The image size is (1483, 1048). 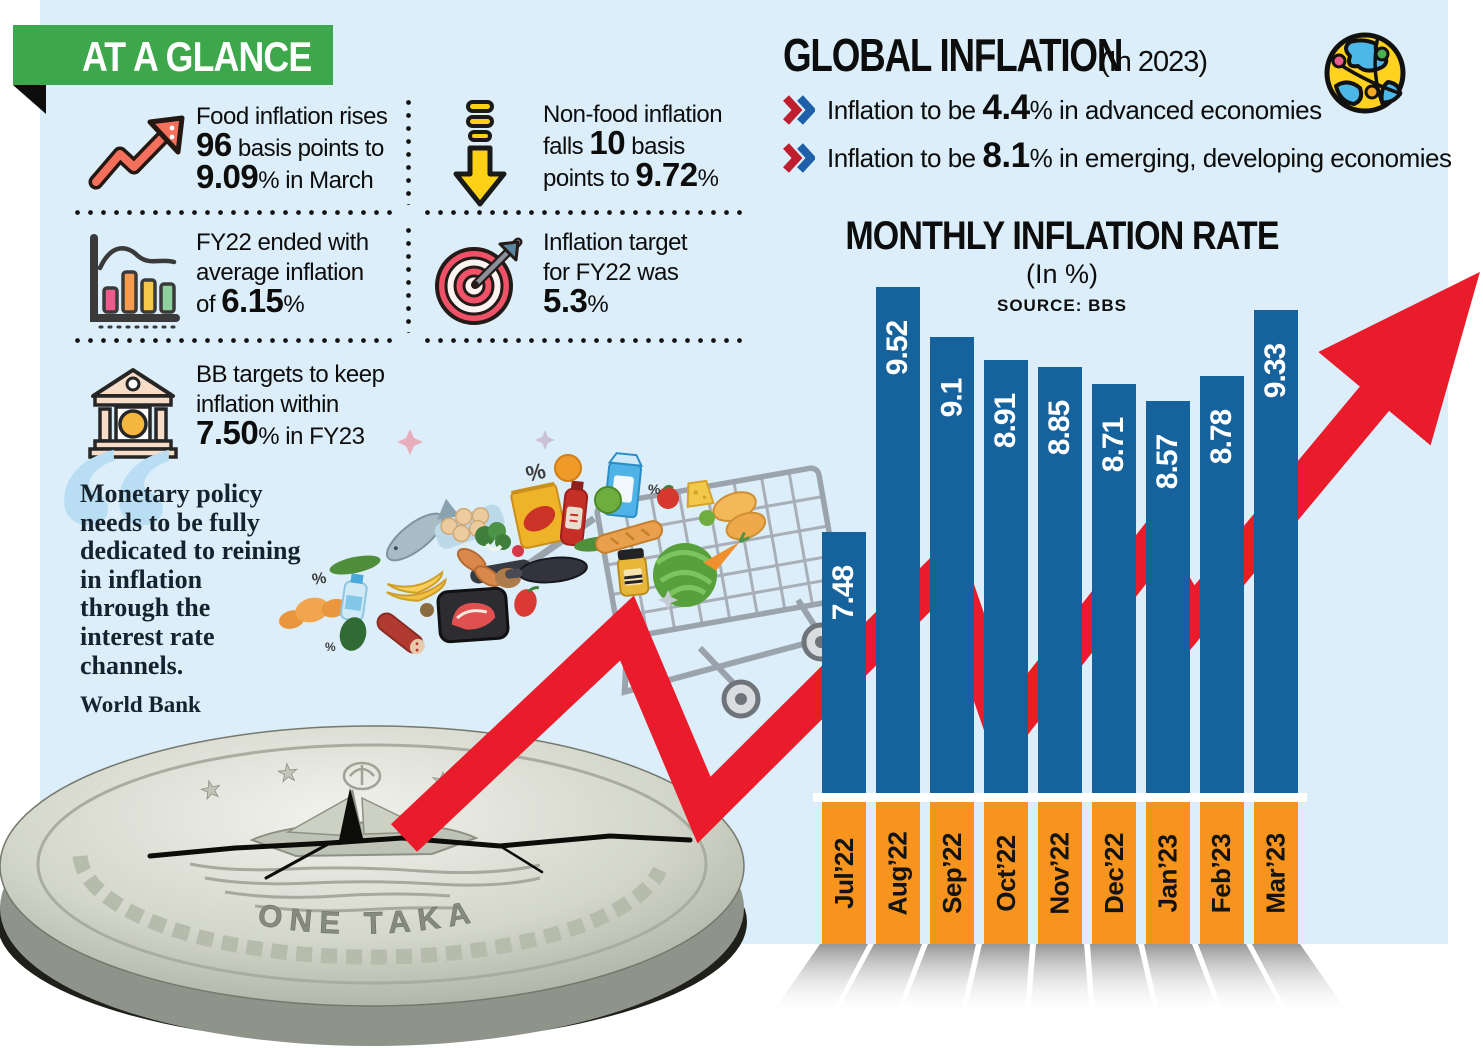 What do you see at coordinates (136, 152) in the screenshot?
I see `trend-up-icon` at bounding box center [136, 152].